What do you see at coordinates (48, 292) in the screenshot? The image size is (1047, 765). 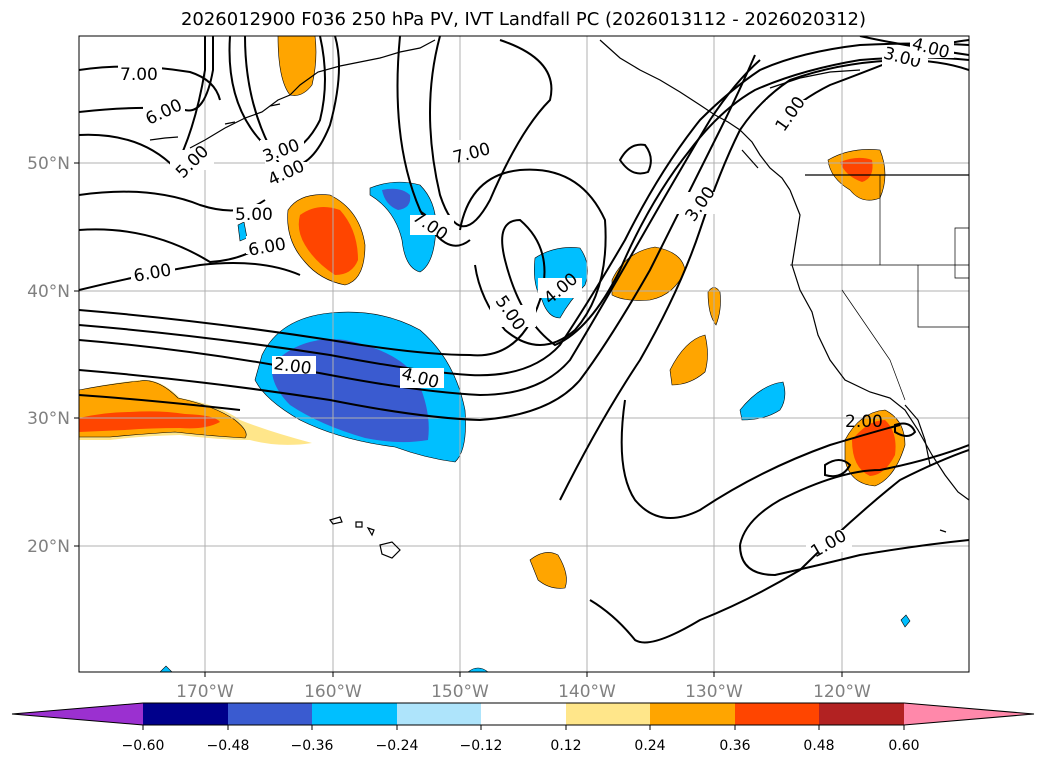 I see `lat-label: 40°N` at bounding box center [48, 292].